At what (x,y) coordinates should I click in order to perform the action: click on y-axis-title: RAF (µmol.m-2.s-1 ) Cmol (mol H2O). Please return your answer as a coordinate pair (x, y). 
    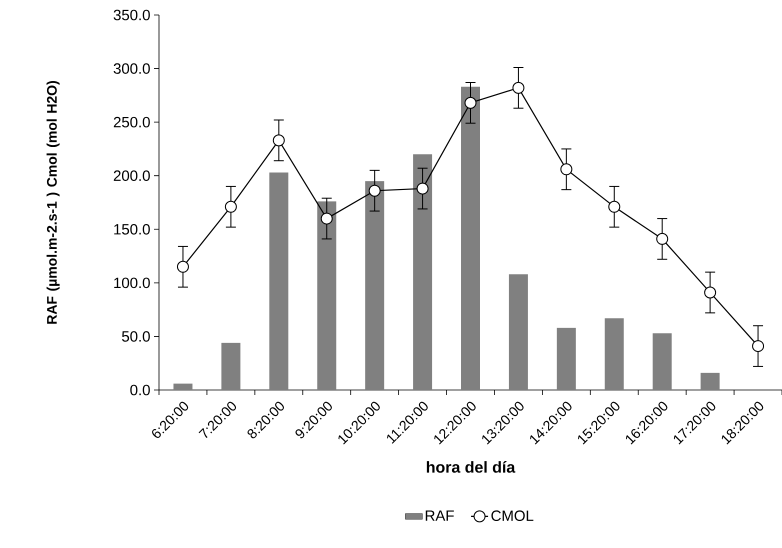
    Looking at the image, I should click on (53, 202).